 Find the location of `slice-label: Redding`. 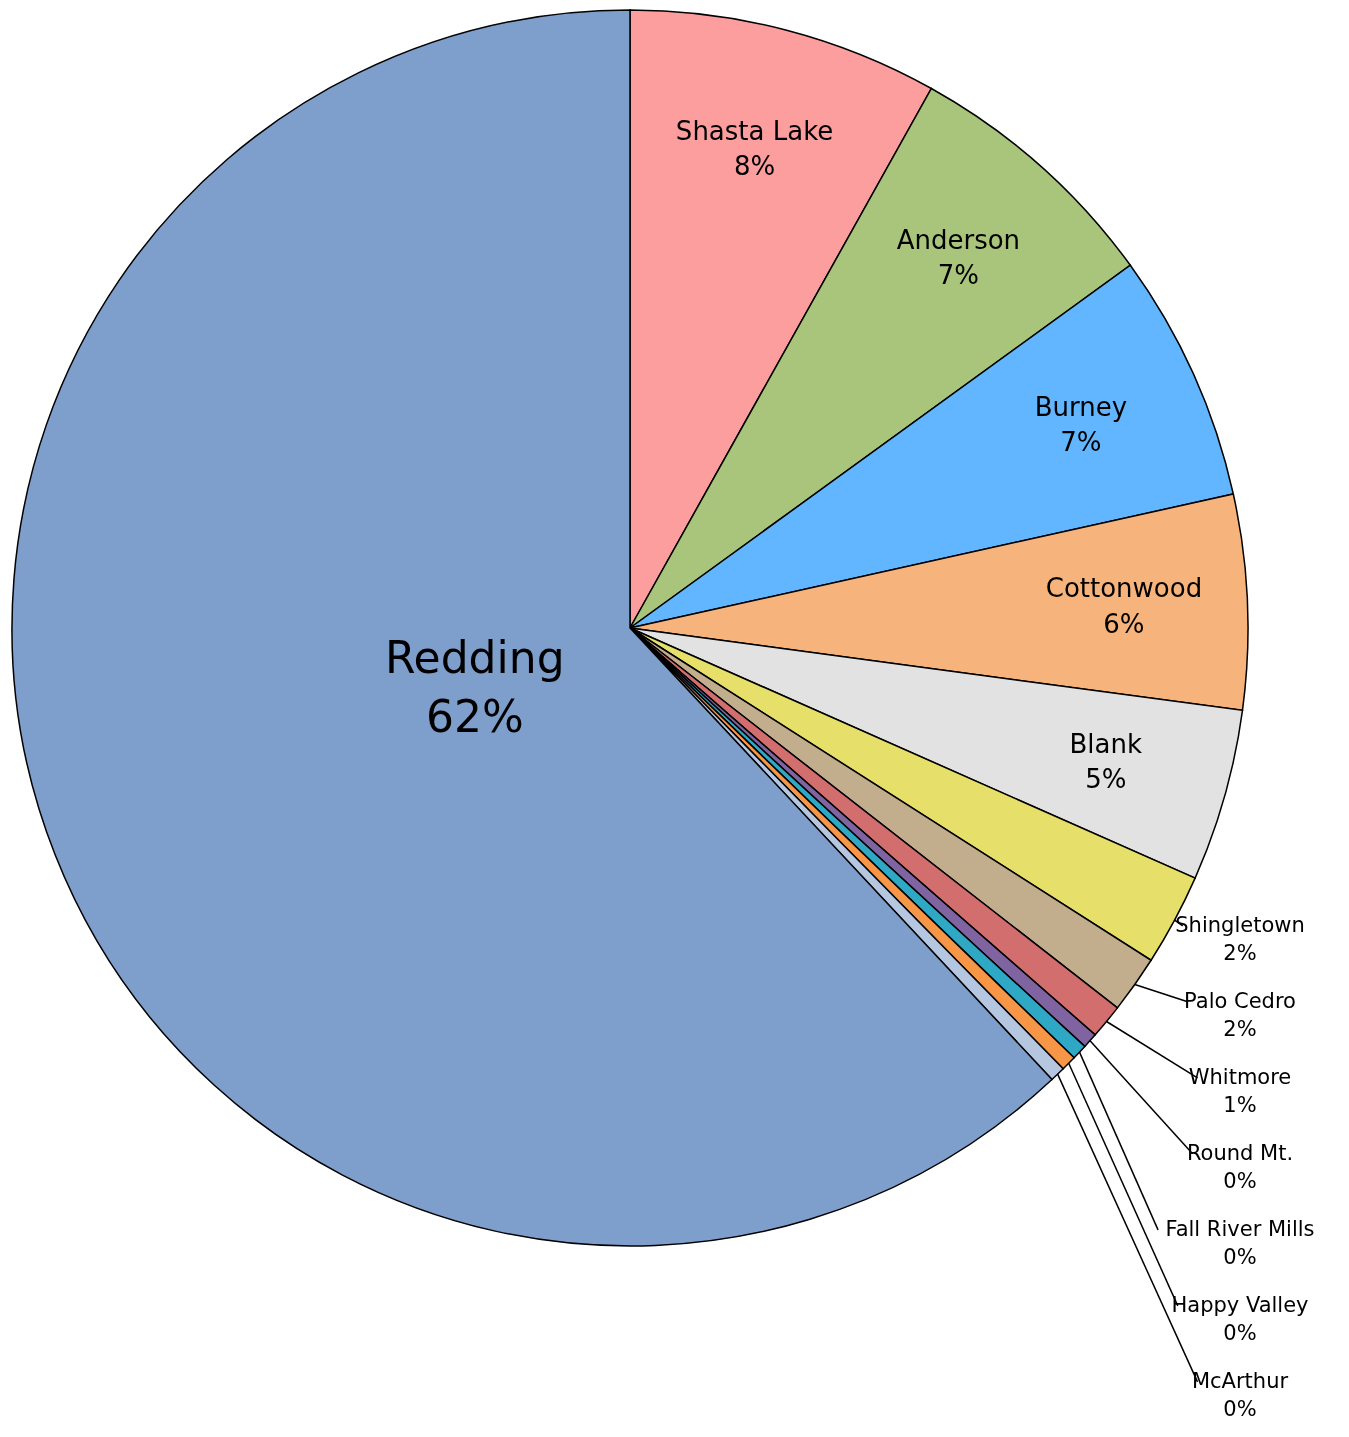

slice-label: Redding is located at coordinates (475, 657).